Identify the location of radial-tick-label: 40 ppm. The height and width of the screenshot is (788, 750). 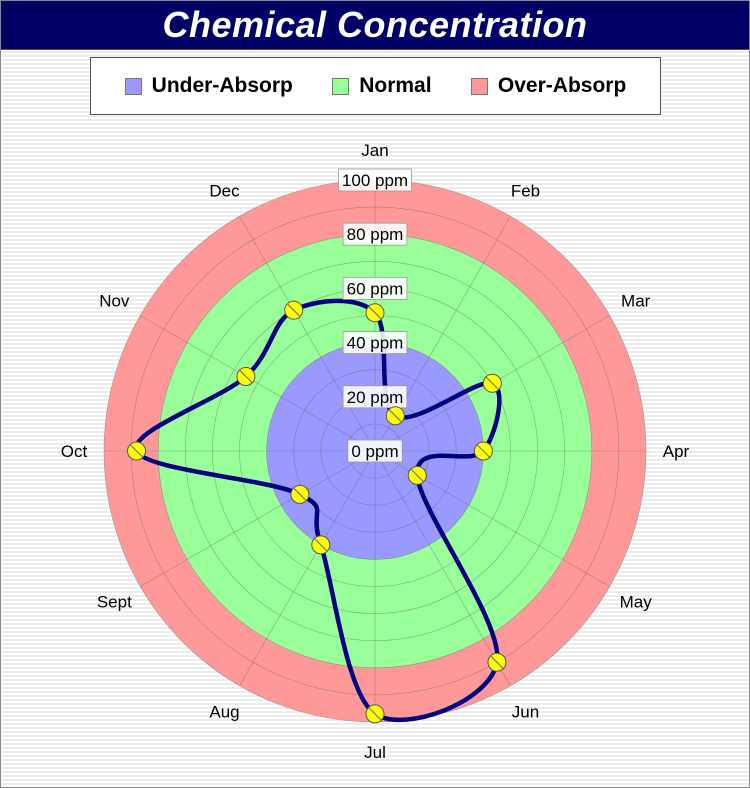
(375, 343).